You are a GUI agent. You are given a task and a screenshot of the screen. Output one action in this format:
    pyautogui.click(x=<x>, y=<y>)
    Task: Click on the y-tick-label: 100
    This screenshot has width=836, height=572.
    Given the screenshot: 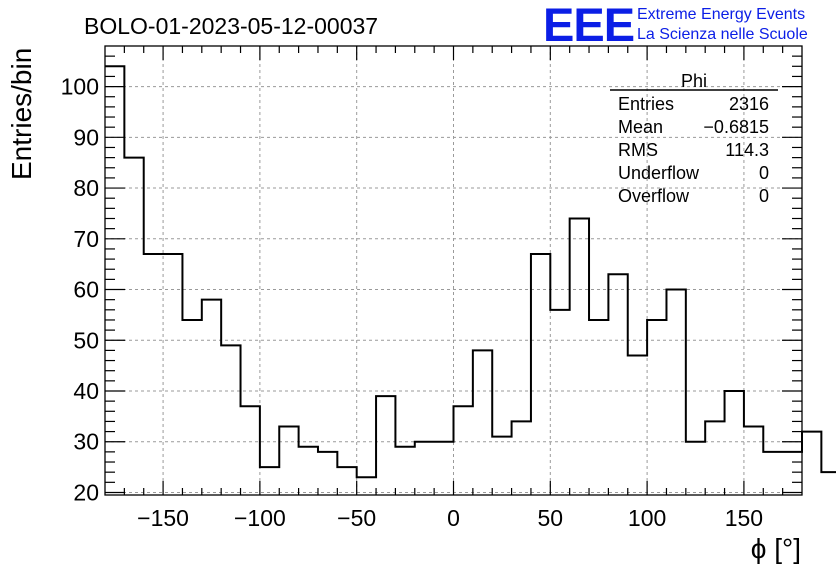 What is the action you would take?
    pyautogui.click(x=80, y=87)
    